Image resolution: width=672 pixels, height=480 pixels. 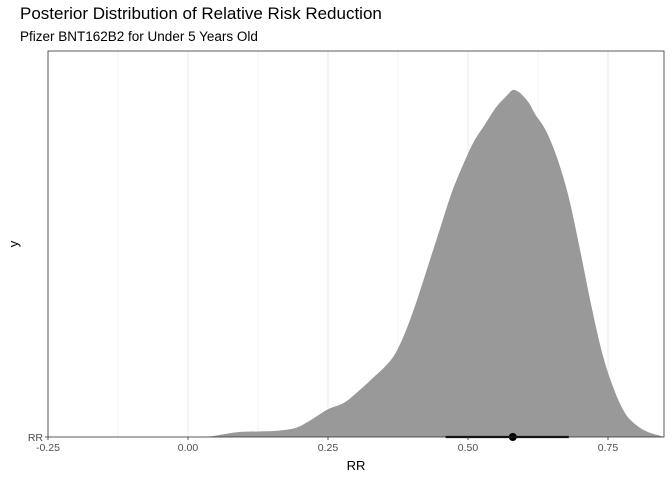 What do you see at coordinates (188, 448) in the screenshot?
I see `x-tick-label: 0.00` at bounding box center [188, 448].